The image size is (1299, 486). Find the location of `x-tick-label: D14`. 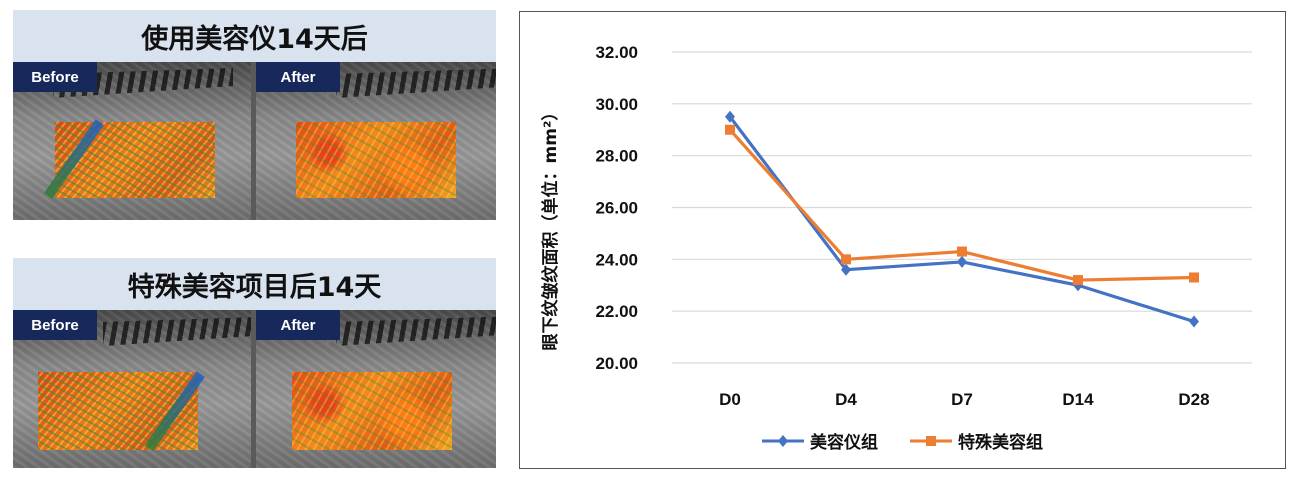

x-tick-label: D14 is located at coordinates (1078, 399).